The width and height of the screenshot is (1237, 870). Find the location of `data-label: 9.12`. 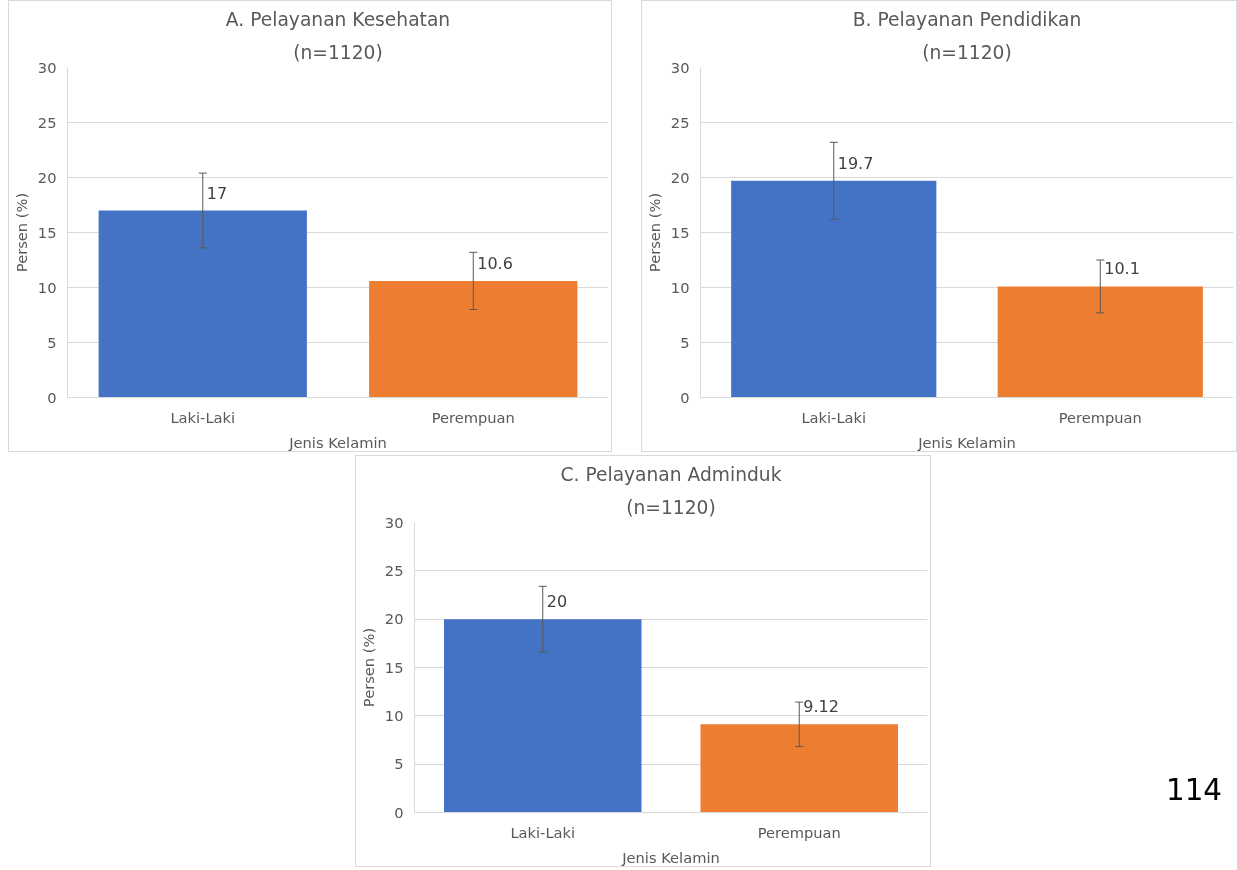

data-label: 9.12 is located at coordinates (821, 707).